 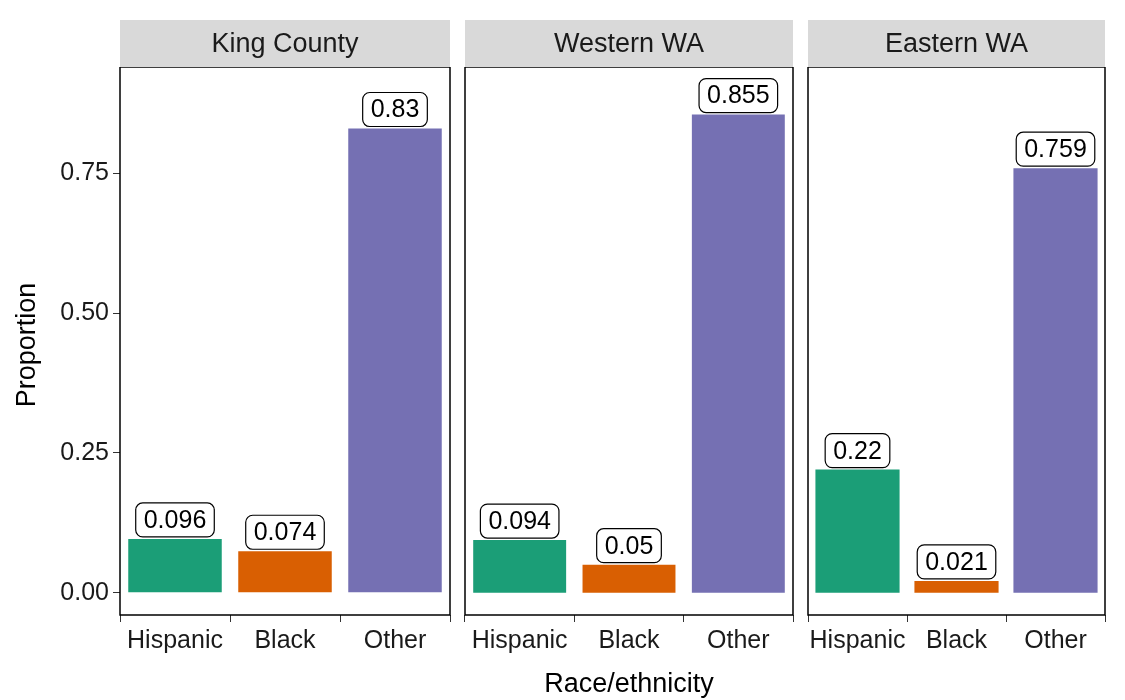 I want to click on data-label: 0.759, so click(x=1055, y=148).